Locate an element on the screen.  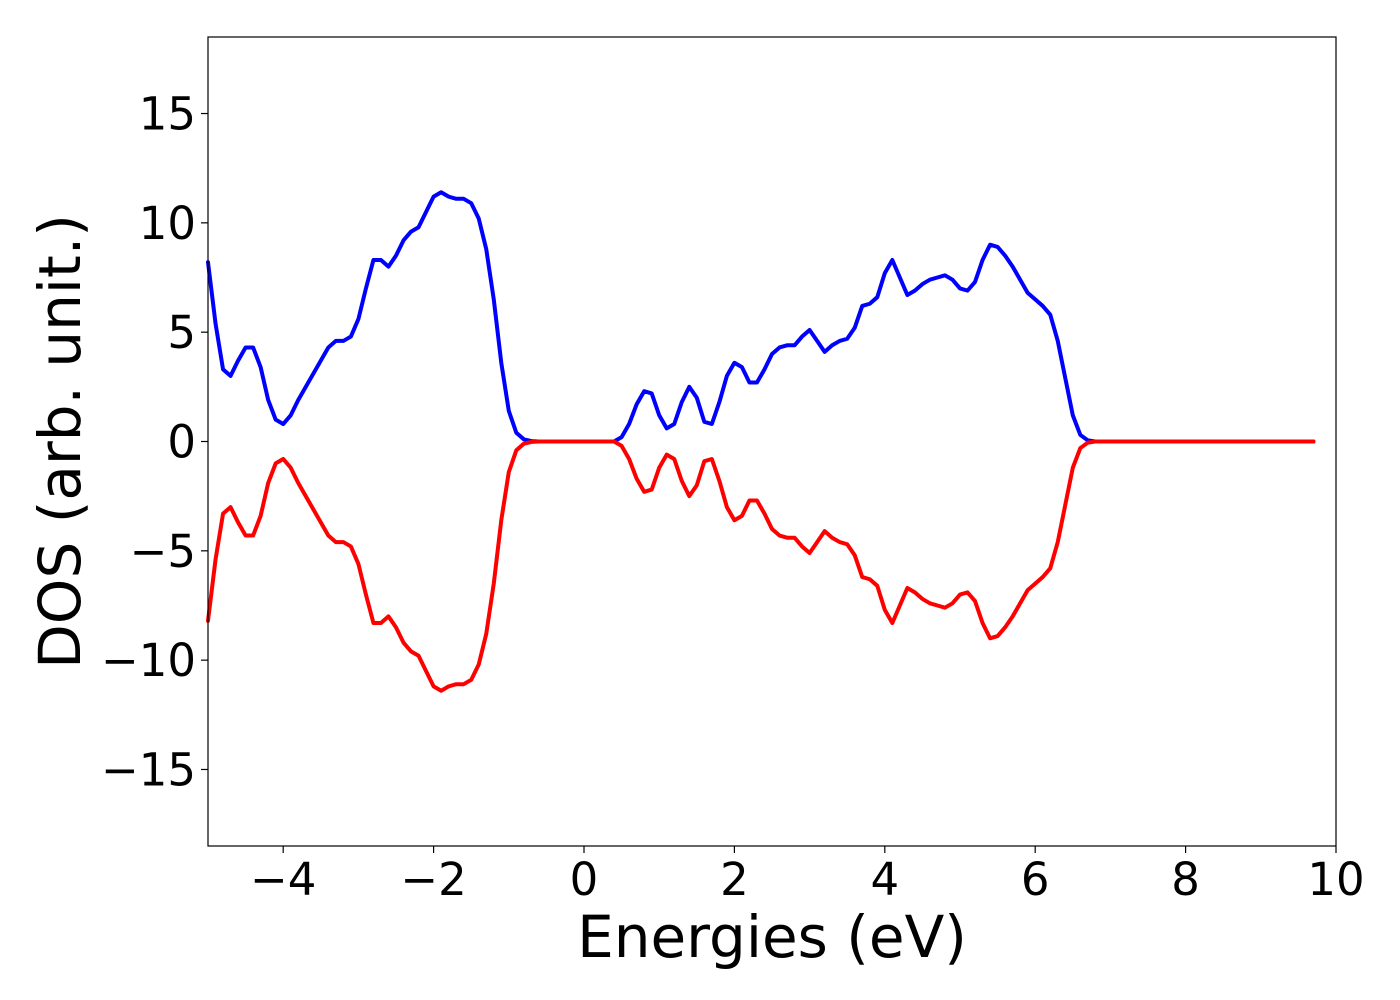
x-tick-label: −4 is located at coordinates (283, 879).